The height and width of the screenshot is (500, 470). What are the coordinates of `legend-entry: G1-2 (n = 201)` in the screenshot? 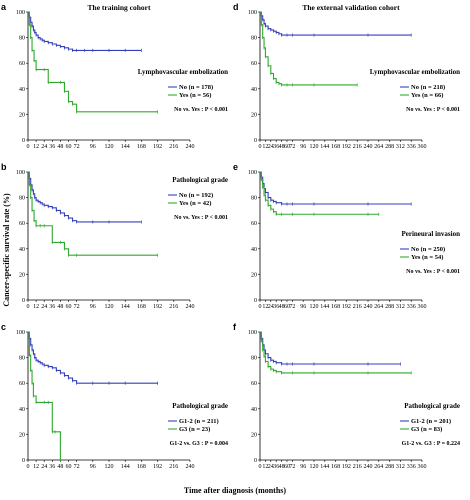 It's located at (431, 421).